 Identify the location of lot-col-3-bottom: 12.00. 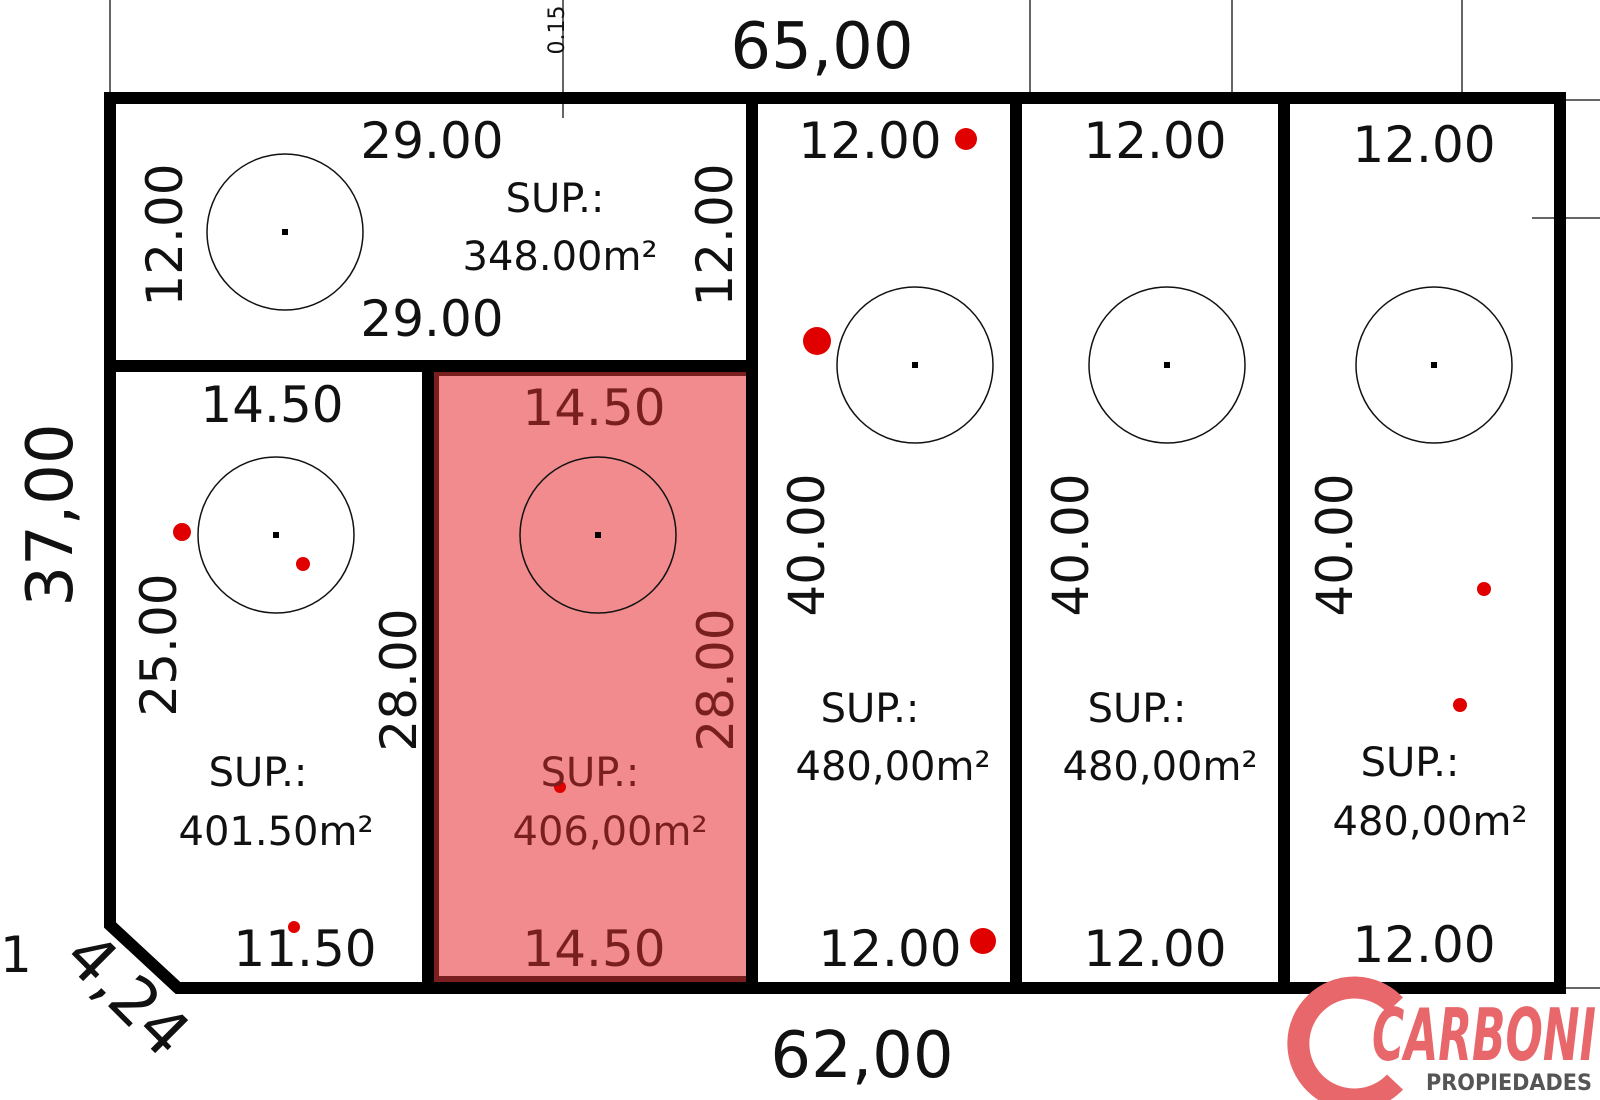
(1423, 945).